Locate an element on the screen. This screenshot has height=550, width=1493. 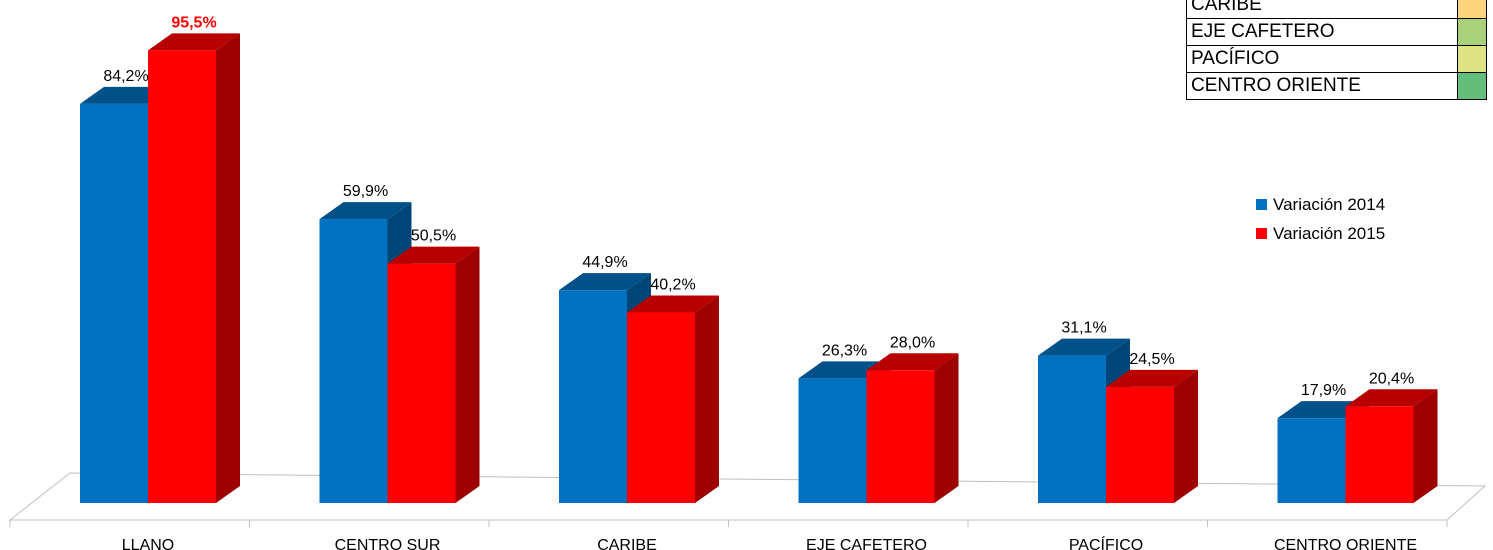
category-label-6: CENTRO ORIENTE is located at coordinates (1345, 543).